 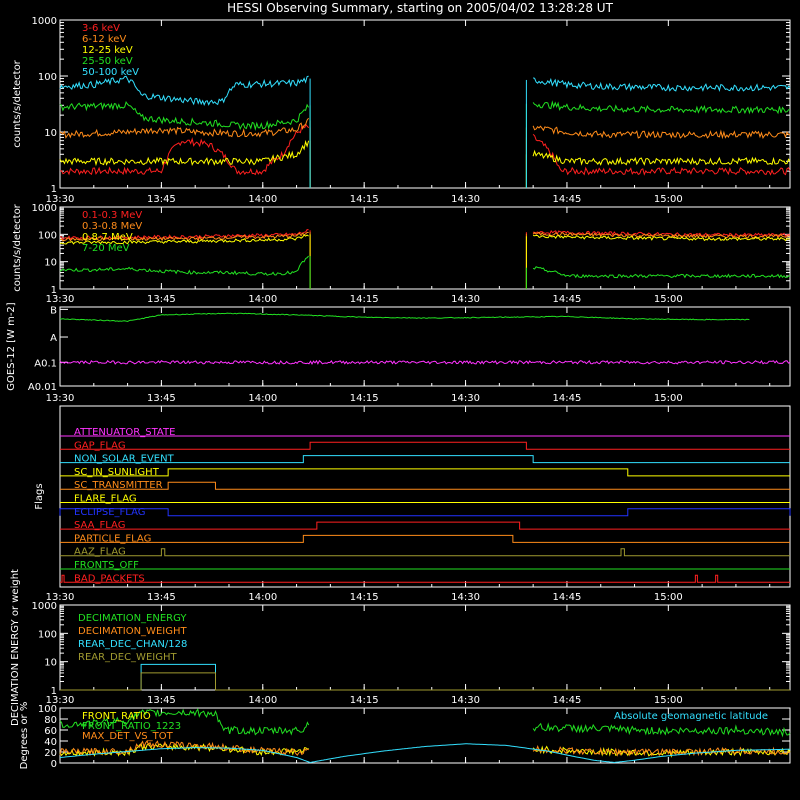 What do you see at coordinates (132, 644) in the screenshot?
I see `legend-entry: REAR_DEC_CHAN/128` at bounding box center [132, 644].